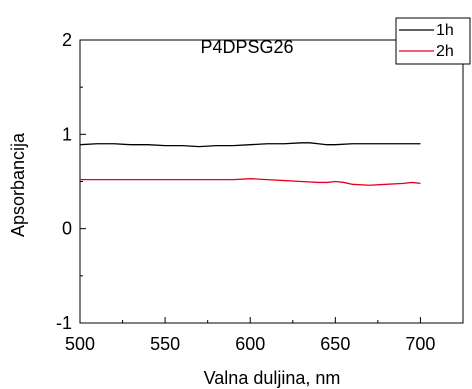 The height and width of the screenshot is (389, 472). What do you see at coordinates (250, 182) in the screenshot?
I see `series-line-2h` at bounding box center [250, 182].